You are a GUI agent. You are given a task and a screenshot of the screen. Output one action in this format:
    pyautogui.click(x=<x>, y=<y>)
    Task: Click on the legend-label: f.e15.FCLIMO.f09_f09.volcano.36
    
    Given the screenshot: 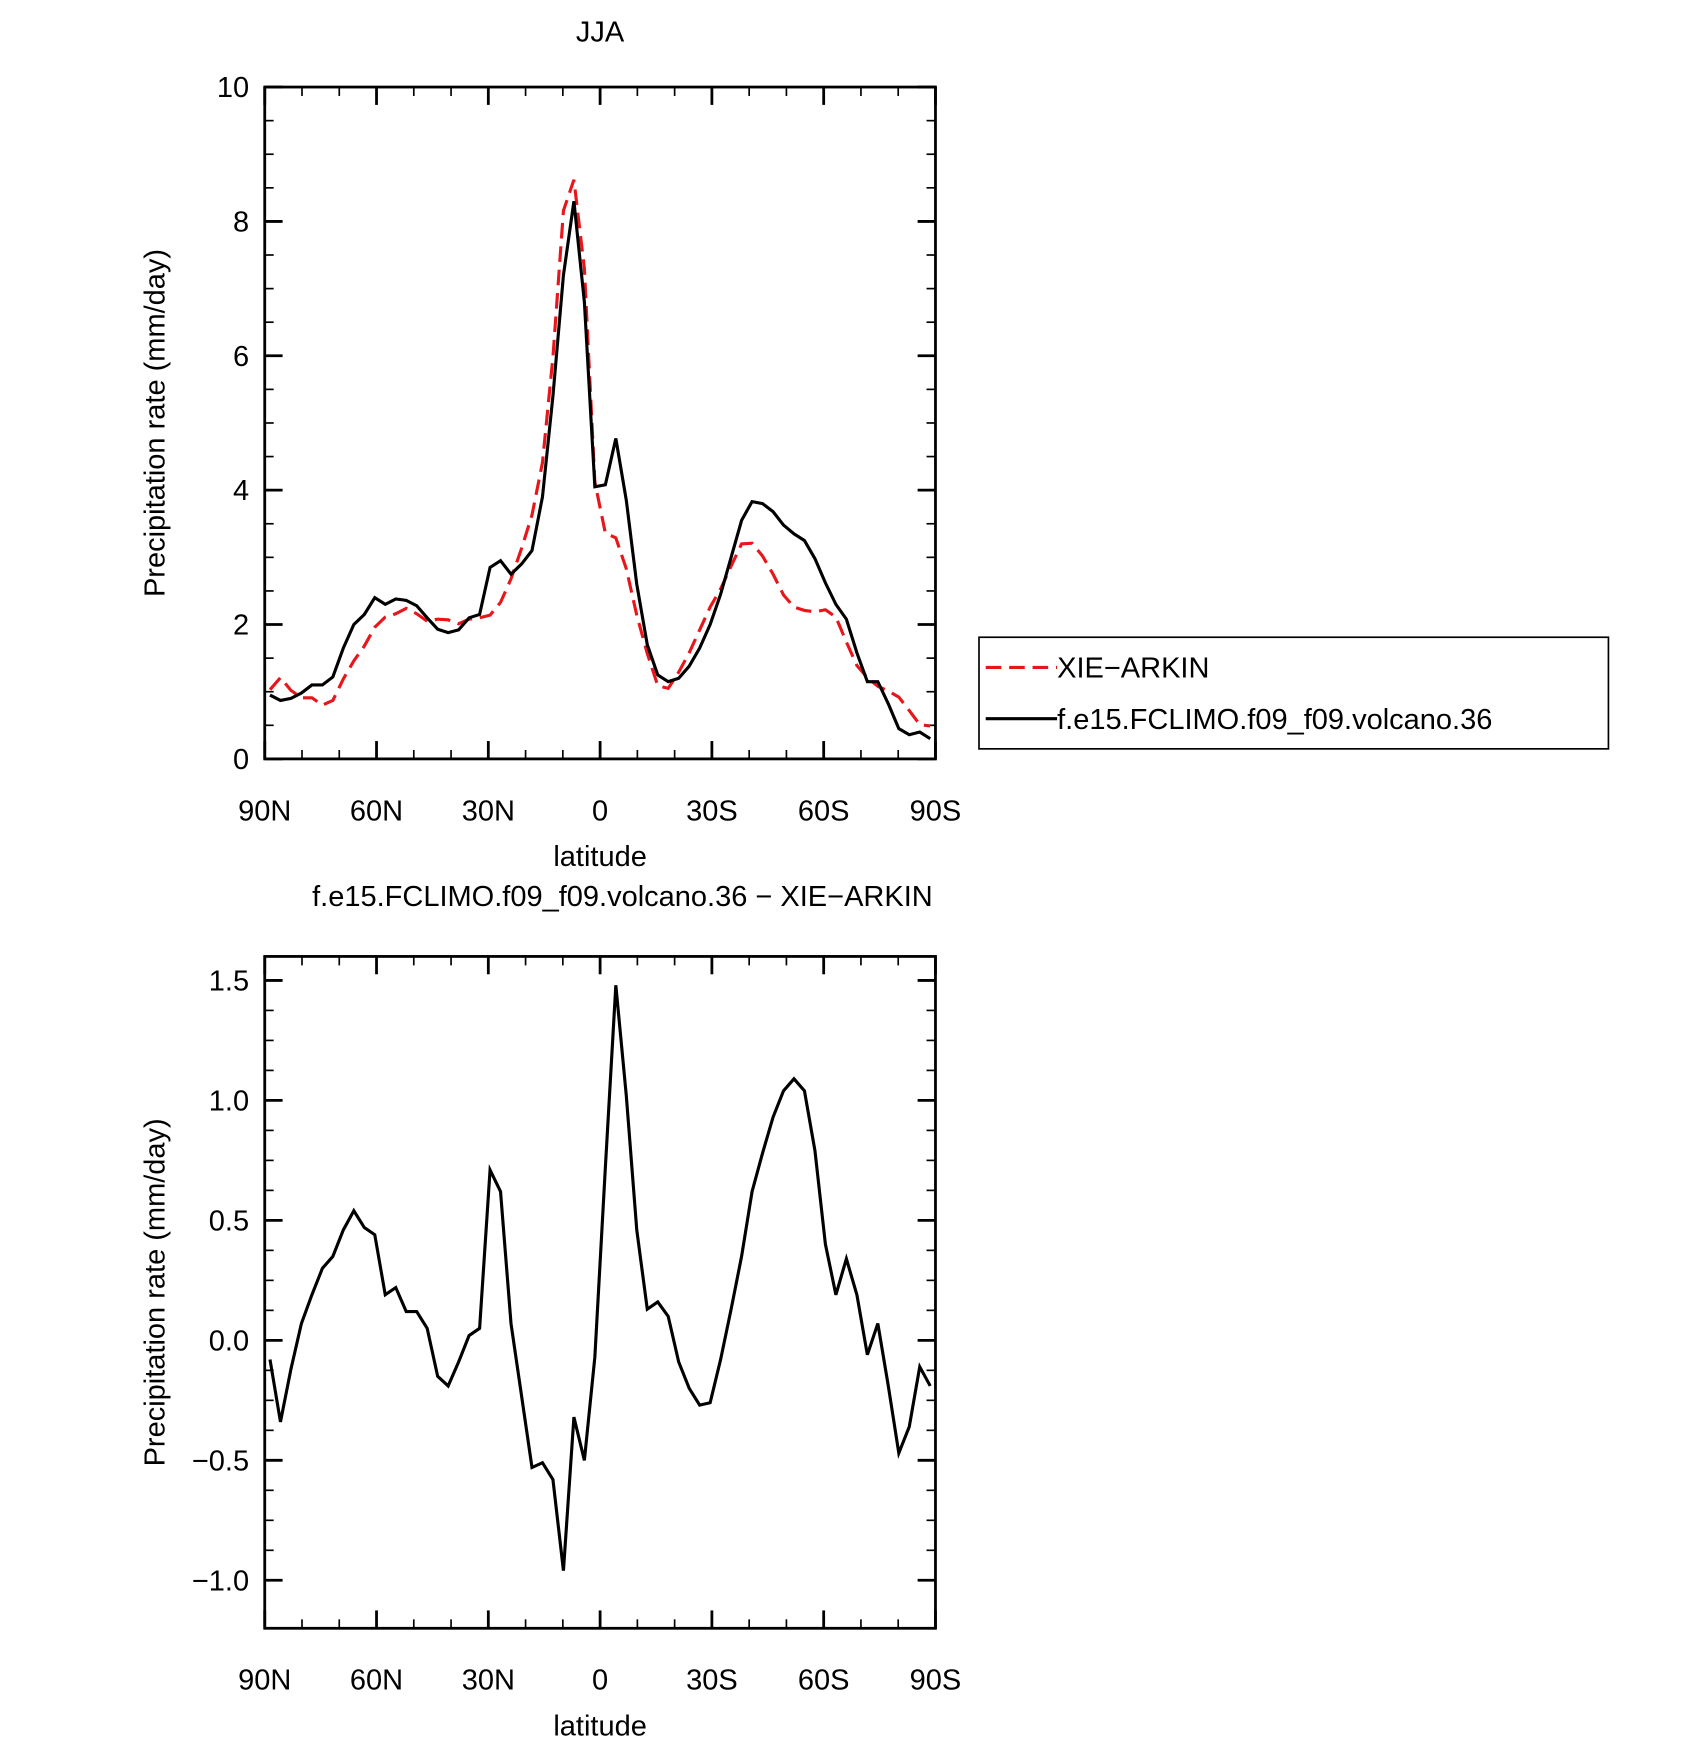 What is the action you would take?
    pyautogui.click(x=1274, y=720)
    